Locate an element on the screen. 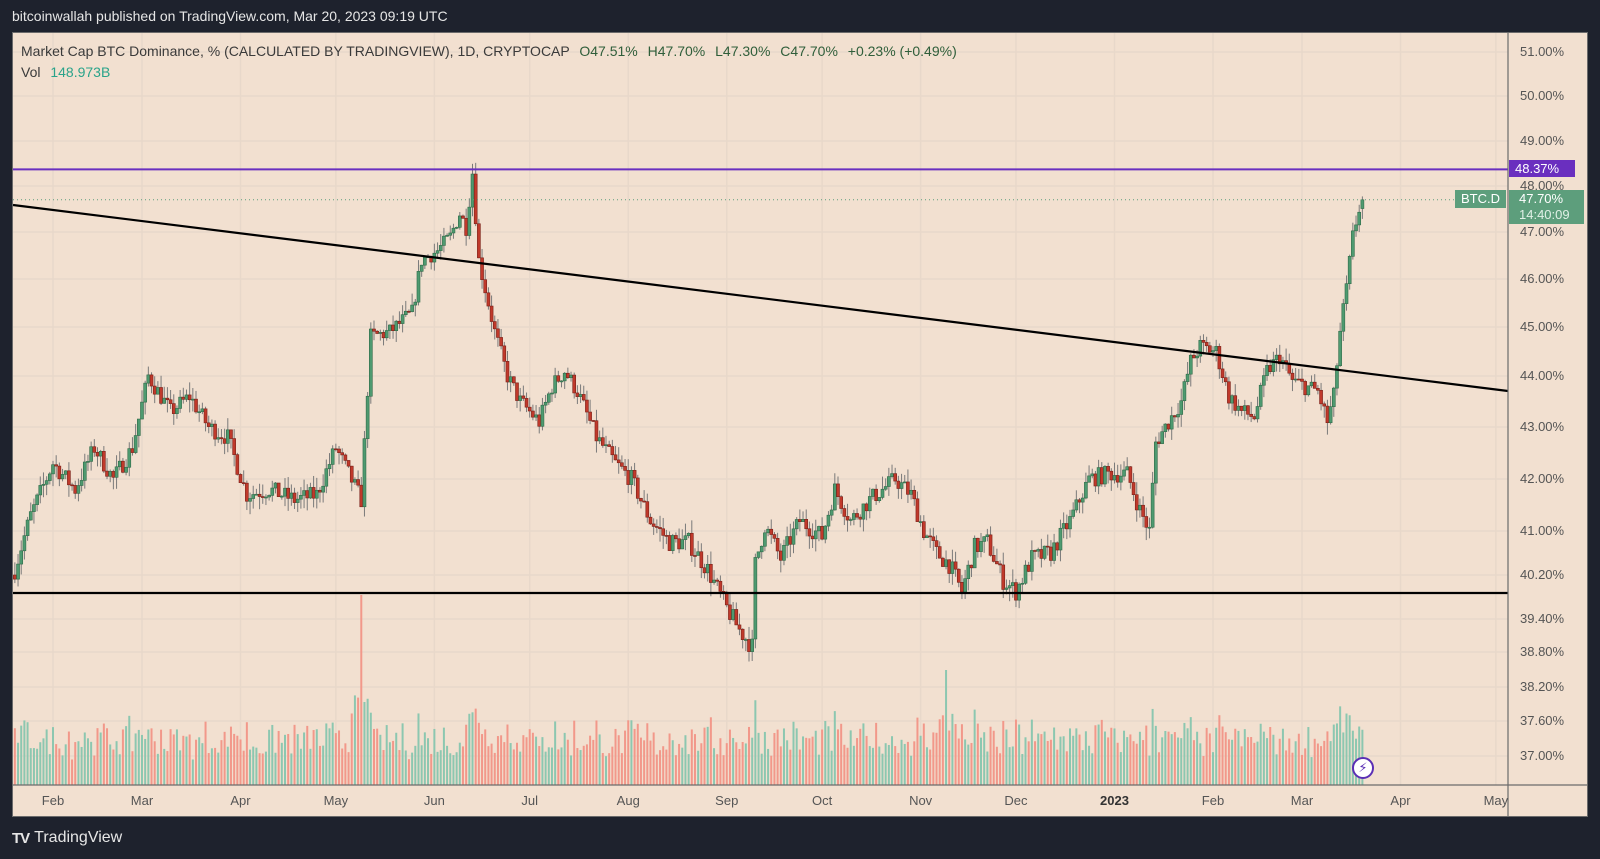  tradingview-logo-icon: TV is located at coordinates (21, 838).